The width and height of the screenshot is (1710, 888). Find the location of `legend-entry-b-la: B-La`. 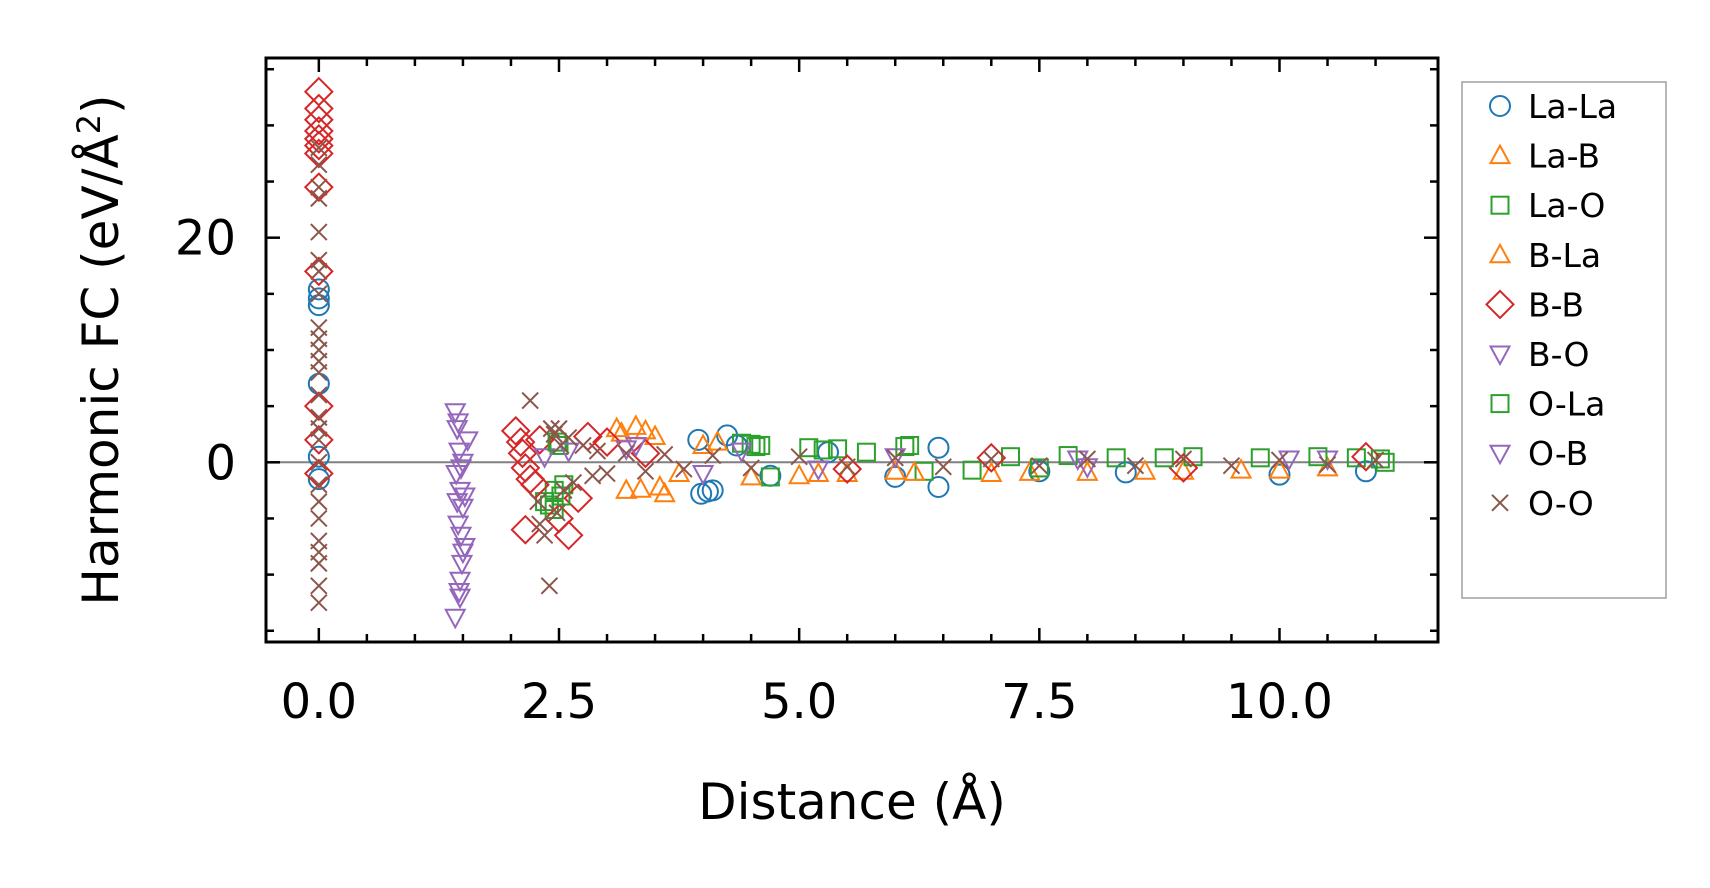

legend-entry-b-la: B-La is located at coordinates (1544, 255).